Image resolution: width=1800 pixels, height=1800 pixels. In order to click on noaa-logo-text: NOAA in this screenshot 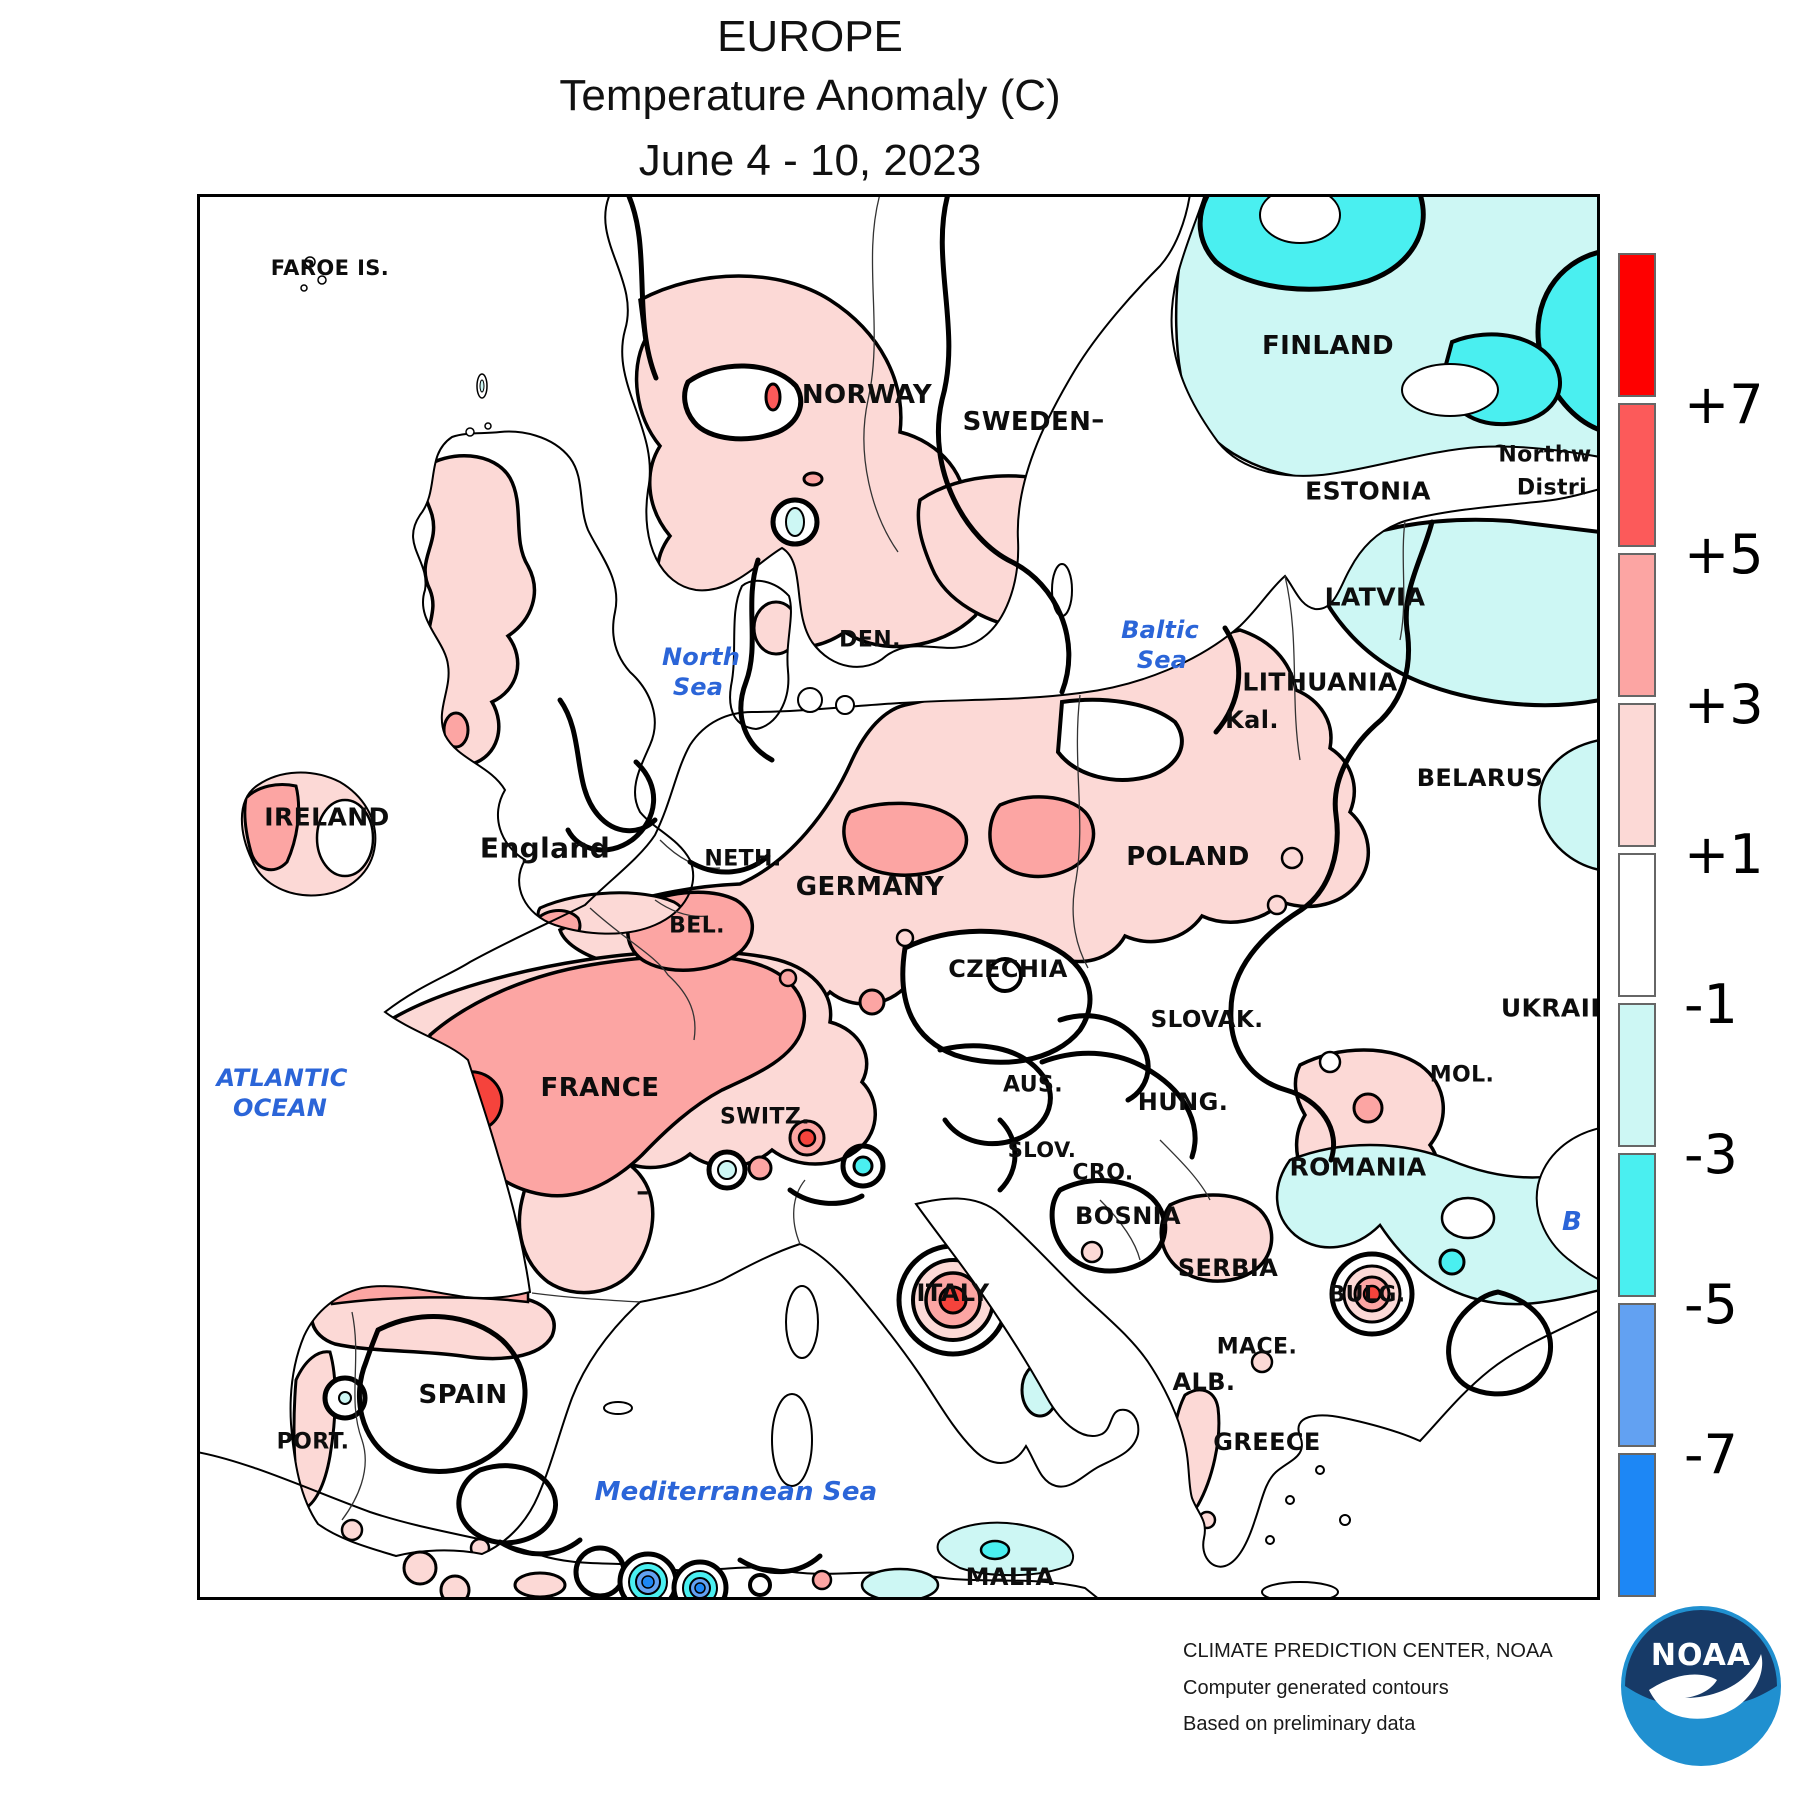, I will do `click(1701, 1655)`.